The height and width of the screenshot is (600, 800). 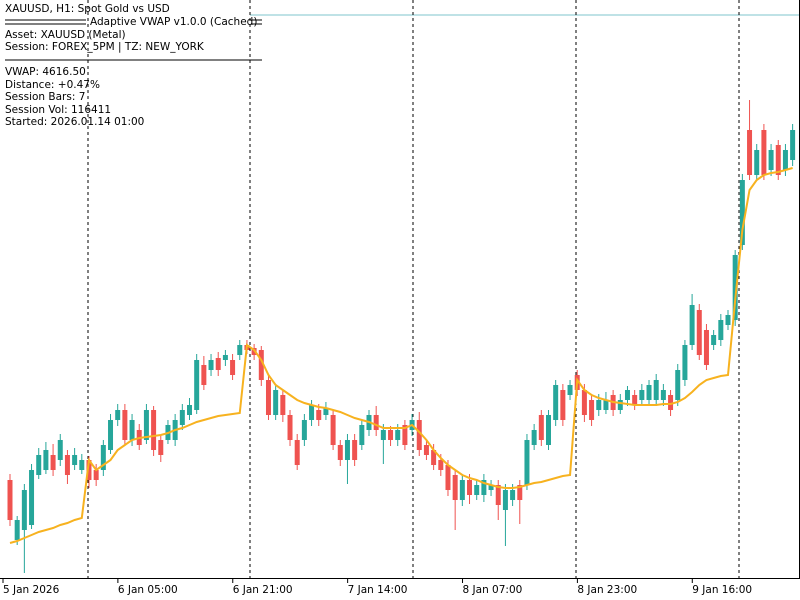 What do you see at coordinates (493, 590) in the screenshot?
I see `x-tick-label: 8 Jan 07:00` at bounding box center [493, 590].